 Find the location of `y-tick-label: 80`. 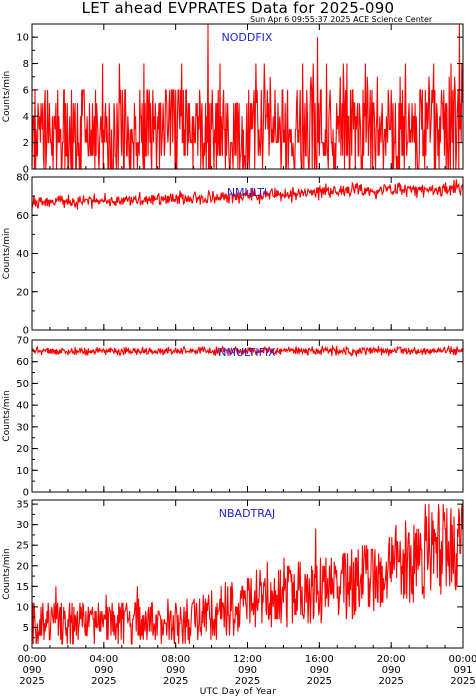

y-tick-label: 80 is located at coordinates (22, 178).